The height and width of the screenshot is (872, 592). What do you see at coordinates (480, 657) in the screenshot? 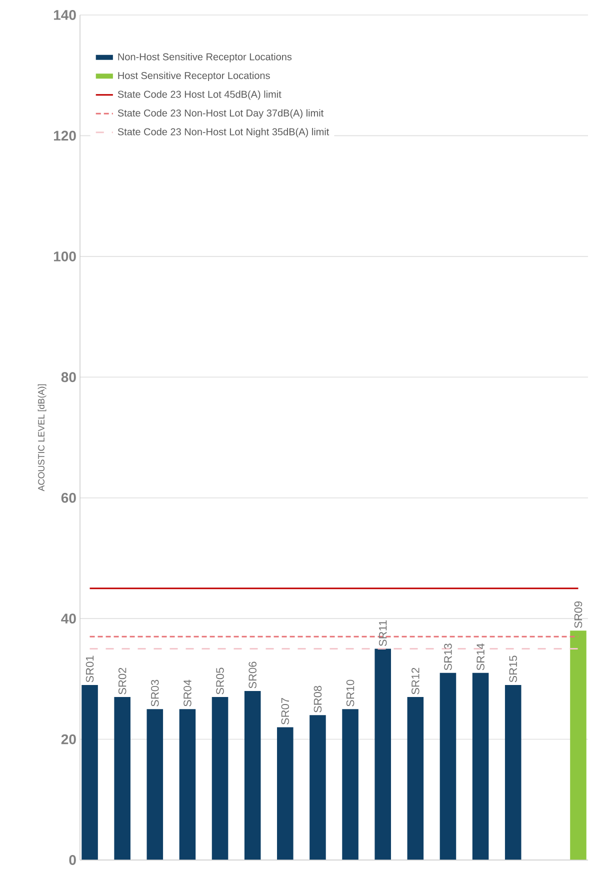
I see `x-tick-label: SR14` at bounding box center [480, 657].